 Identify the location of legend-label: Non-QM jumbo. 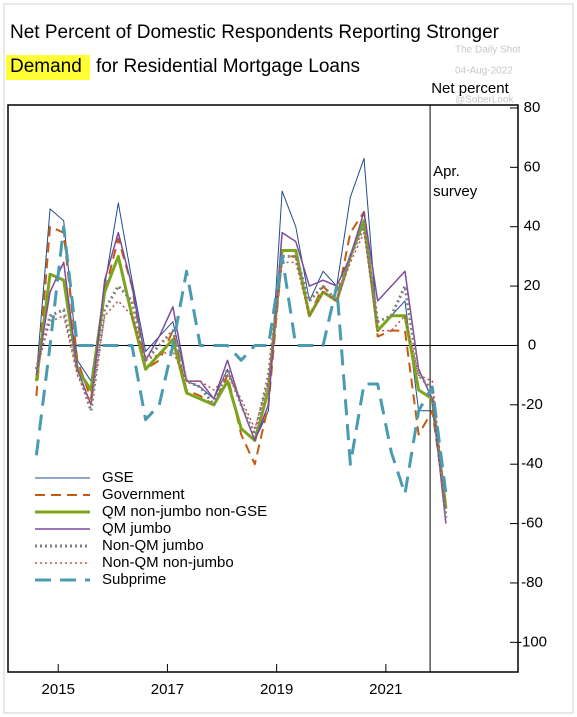
(153, 545).